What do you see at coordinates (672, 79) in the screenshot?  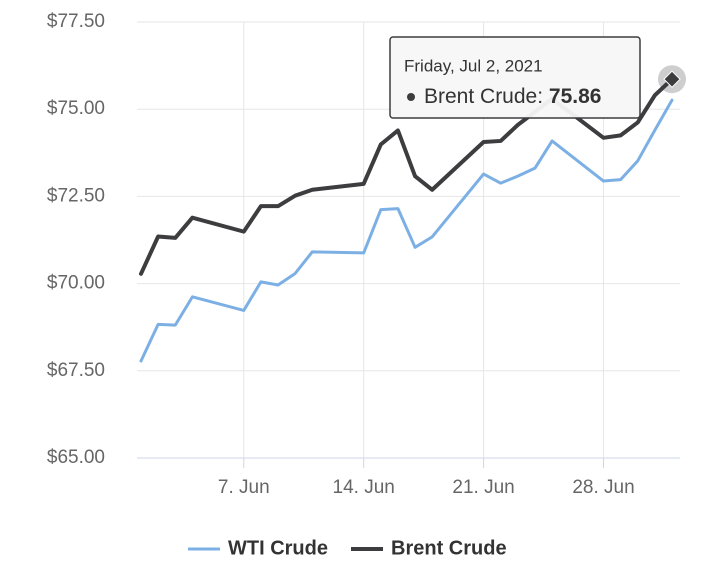 I see `hover-marker` at bounding box center [672, 79].